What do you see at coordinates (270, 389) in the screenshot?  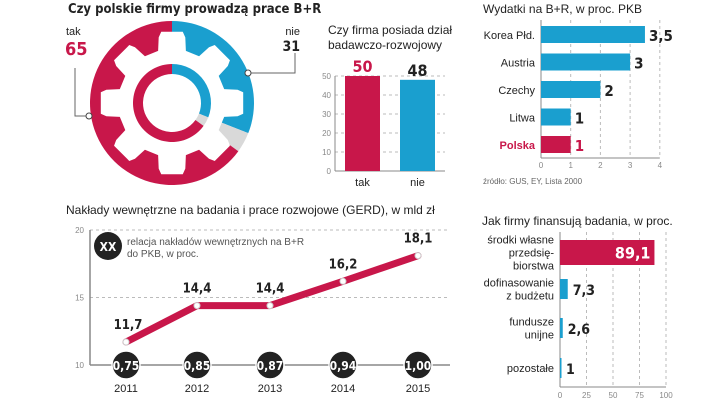 I see `gerd-year-label: 2013` at bounding box center [270, 389].